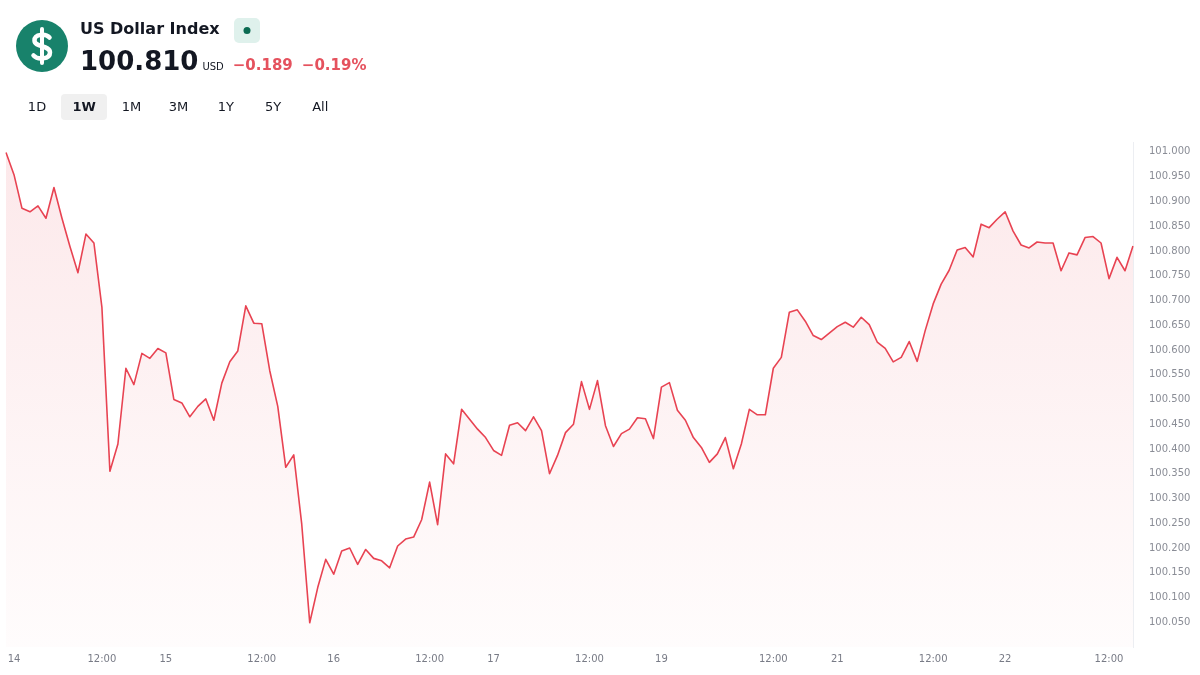 The height and width of the screenshot is (675, 1200). Describe the element at coordinates (661, 658) in the screenshot. I see `x-tick-label: 19` at that location.